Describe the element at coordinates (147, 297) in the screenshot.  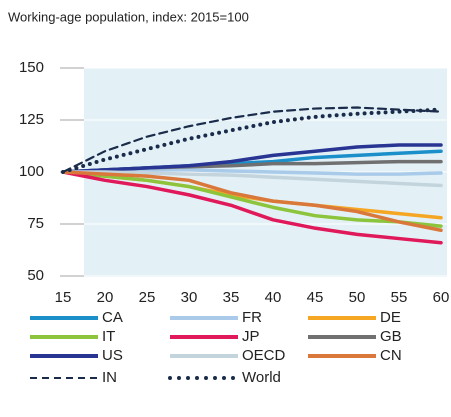
I see `x-tick-label: 25` at that location.